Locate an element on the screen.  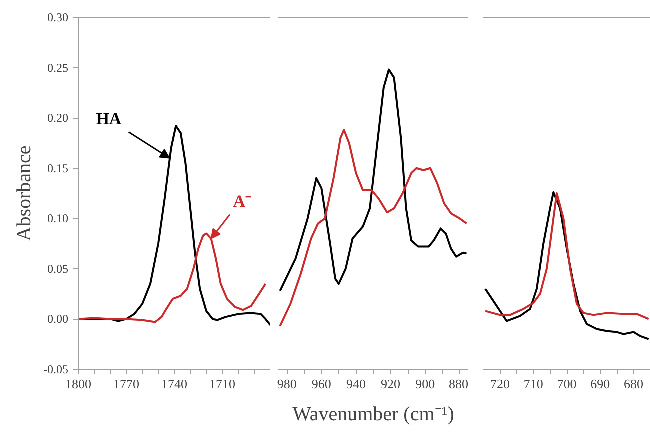
x-tick-label: 1770 is located at coordinates (127, 384).